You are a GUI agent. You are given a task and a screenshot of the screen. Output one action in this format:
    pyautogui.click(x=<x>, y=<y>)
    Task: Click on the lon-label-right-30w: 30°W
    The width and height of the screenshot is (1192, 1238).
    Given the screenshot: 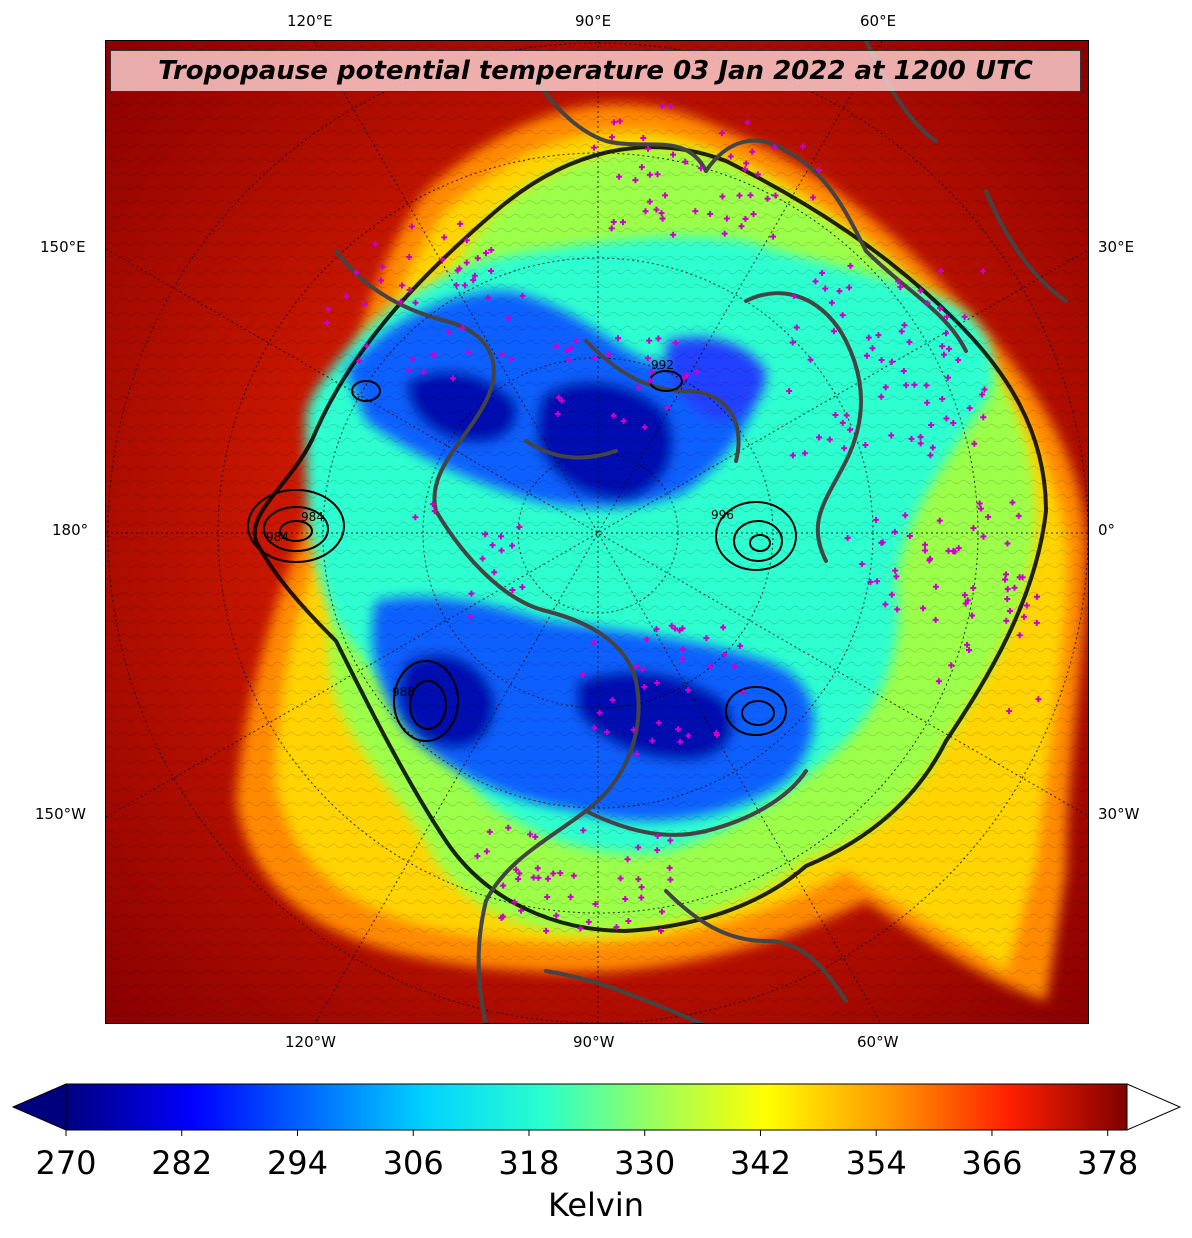 What is the action you would take?
    pyautogui.click(x=1119, y=814)
    